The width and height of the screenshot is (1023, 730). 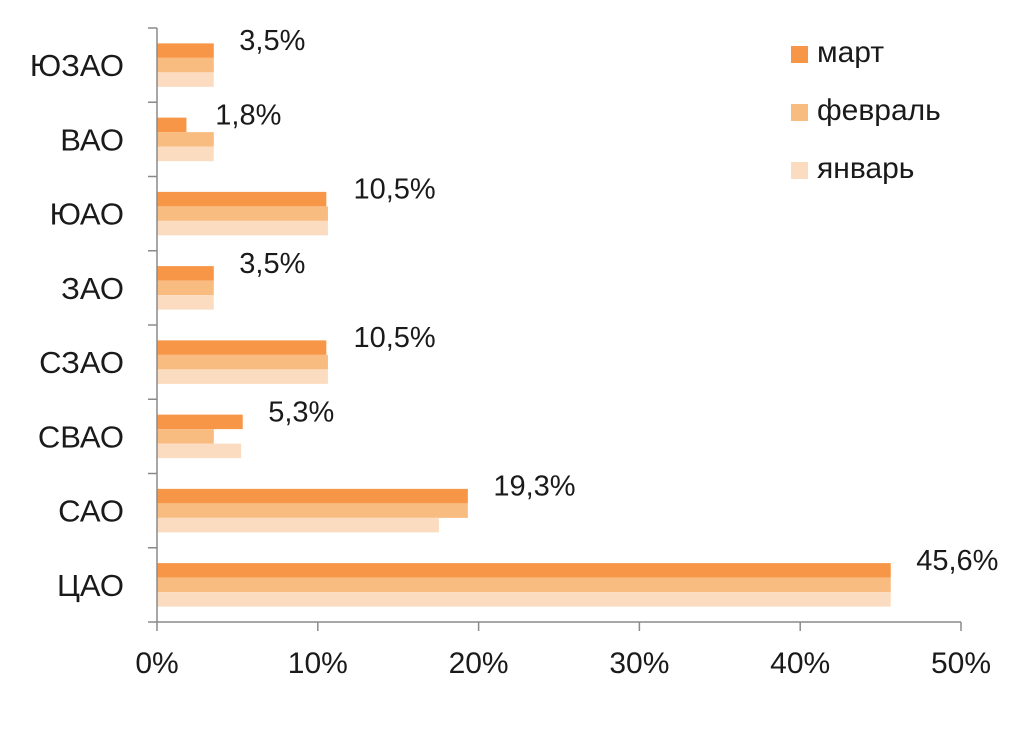 I want to click on x-tick-label: 10%, so click(x=318, y=663).